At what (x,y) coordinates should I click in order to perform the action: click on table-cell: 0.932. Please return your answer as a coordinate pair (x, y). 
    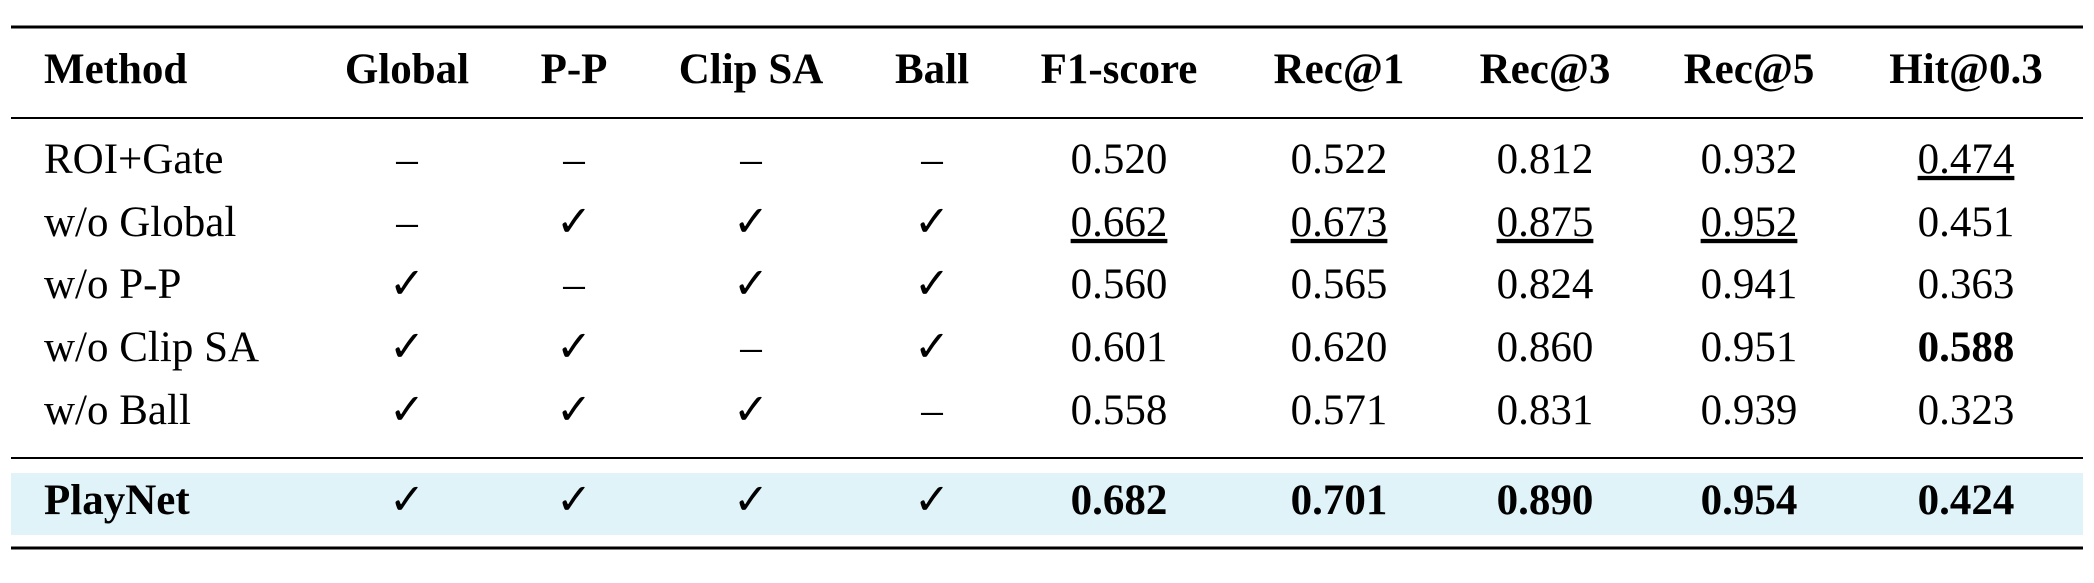
    Looking at the image, I should click on (1749, 159).